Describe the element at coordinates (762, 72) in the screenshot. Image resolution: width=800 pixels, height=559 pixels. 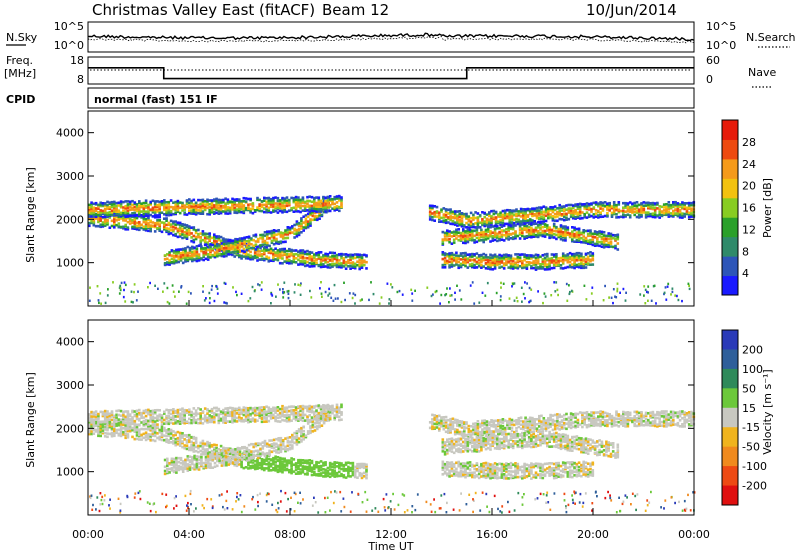
I see `nave-label: Nave` at that location.